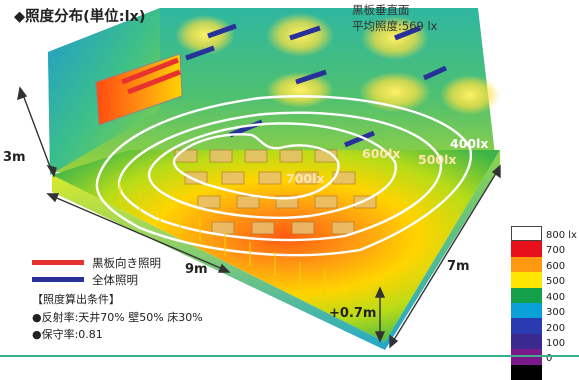  Describe the element at coordinates (289, 356) in the screenshot. I see `bottom-rule` at that location.